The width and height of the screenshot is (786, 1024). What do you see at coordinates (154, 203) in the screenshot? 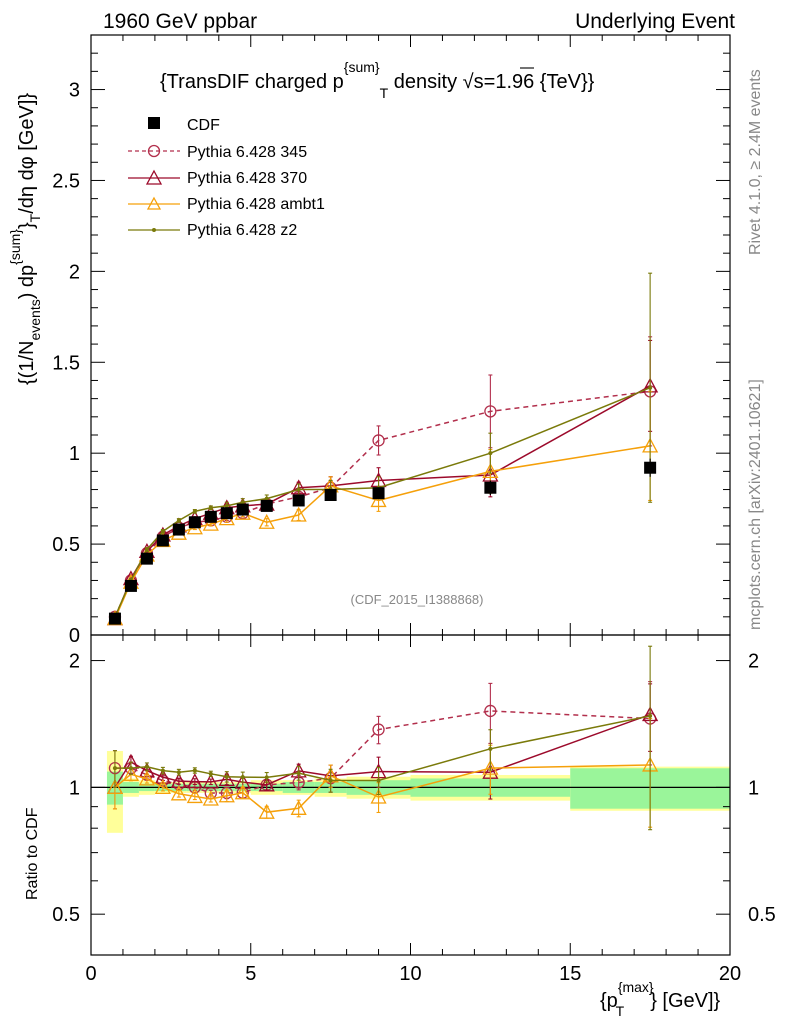
I see `legend-marker-ambt1` at bounding box center [154, 203].